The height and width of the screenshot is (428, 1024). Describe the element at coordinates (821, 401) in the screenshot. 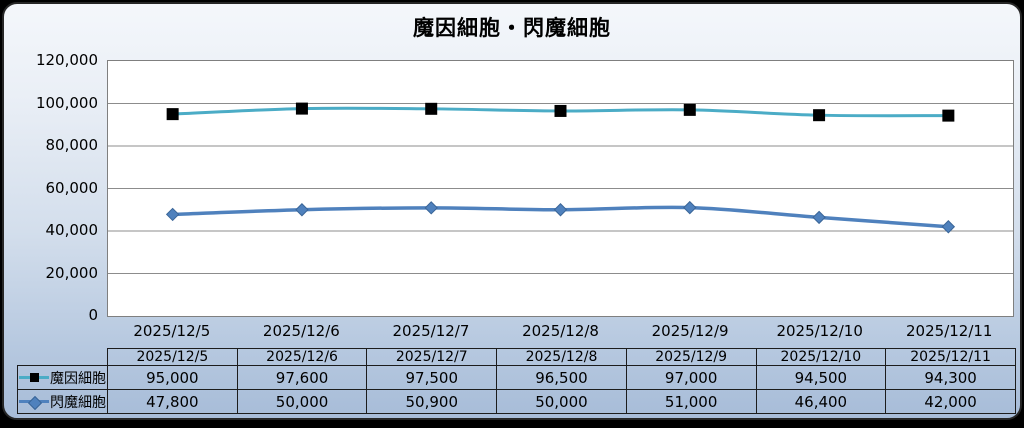

I see `table-value-cell: 46,400` at that location.